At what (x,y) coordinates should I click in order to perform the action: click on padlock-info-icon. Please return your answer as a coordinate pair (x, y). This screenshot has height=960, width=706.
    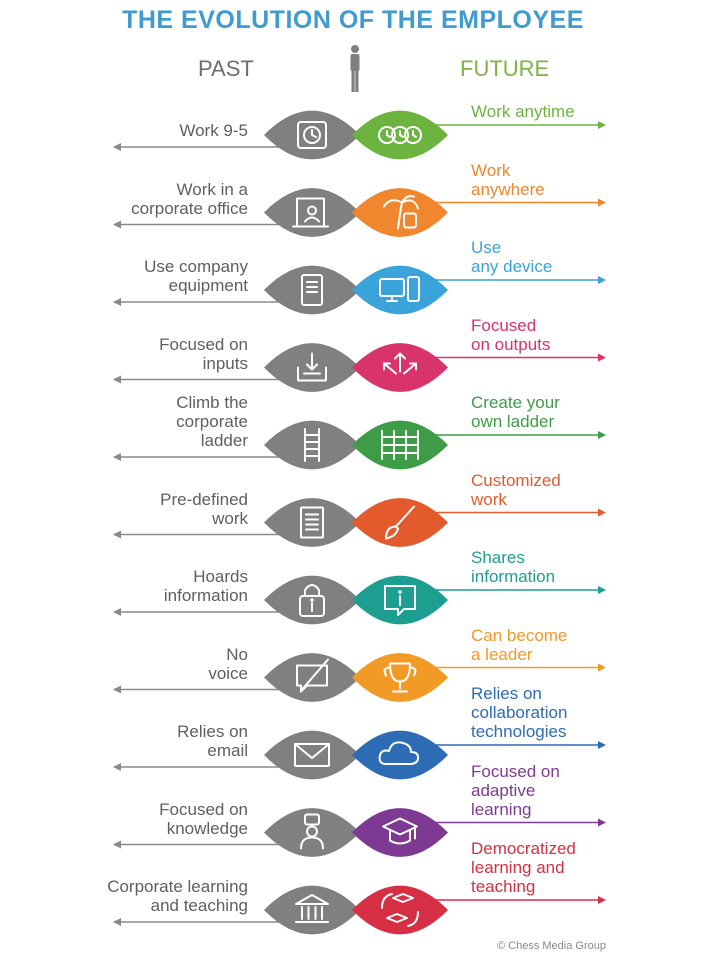
    Looking at the image, I should click on (312, 600).